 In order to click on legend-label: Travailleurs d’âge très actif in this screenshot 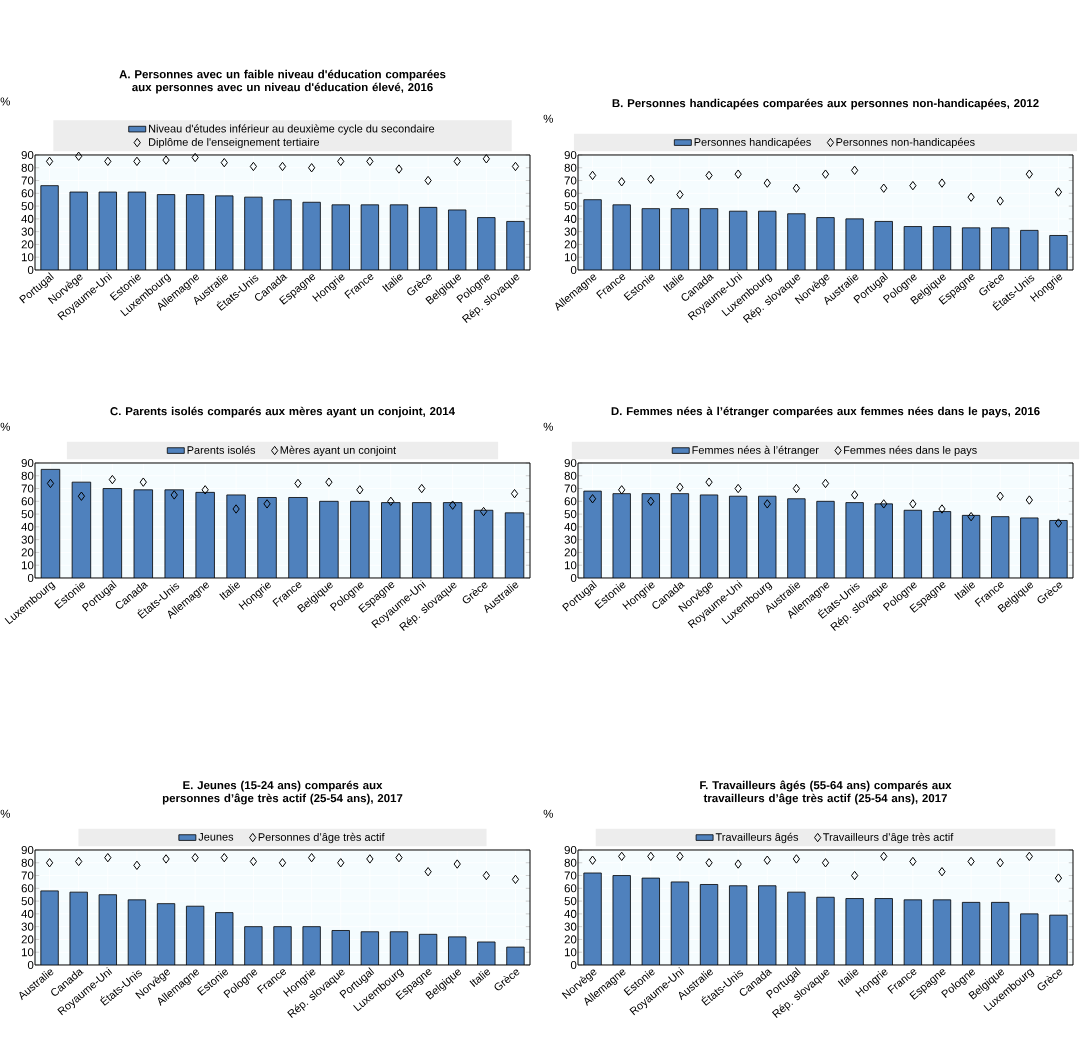, I will do `click(888, 838)`.